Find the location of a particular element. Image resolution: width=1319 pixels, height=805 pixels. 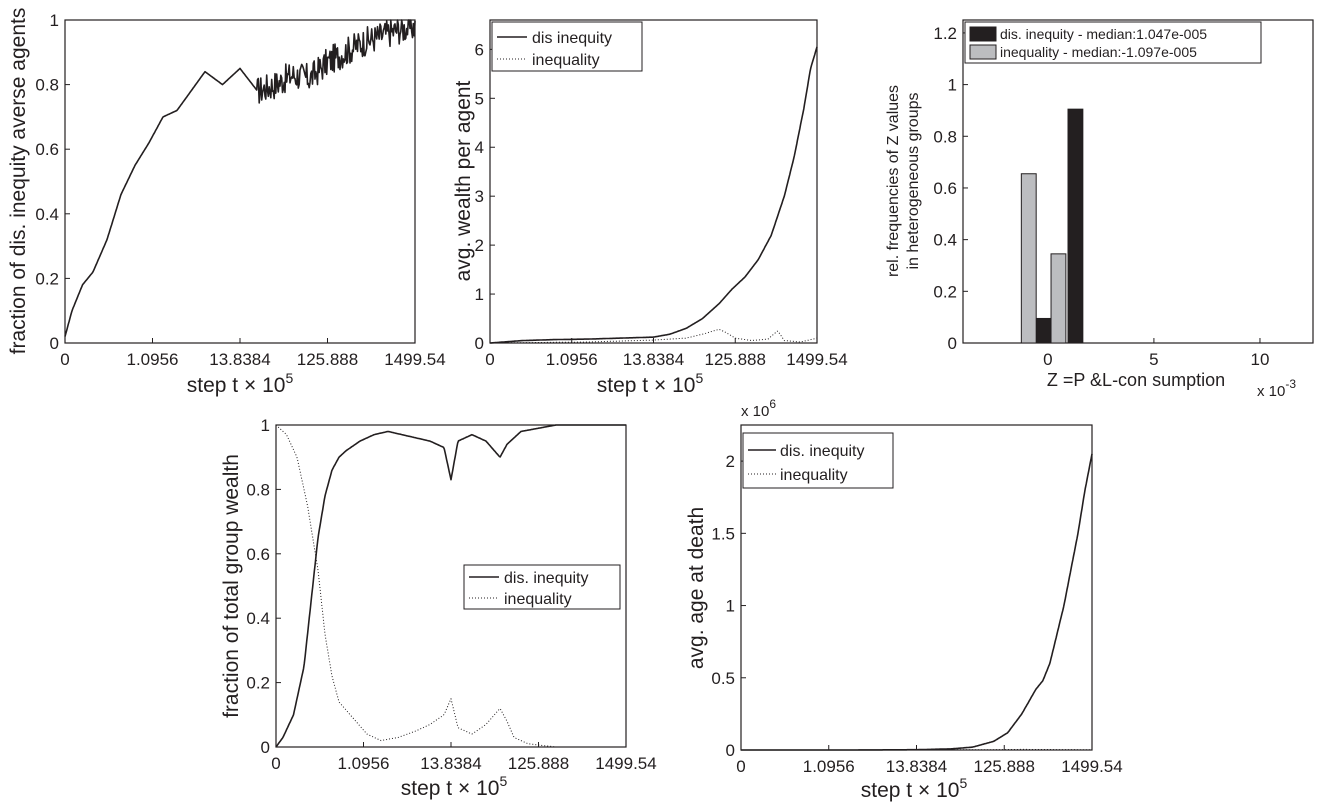

x-axis-label-exp: 5 is located at coordinates (503, 781).